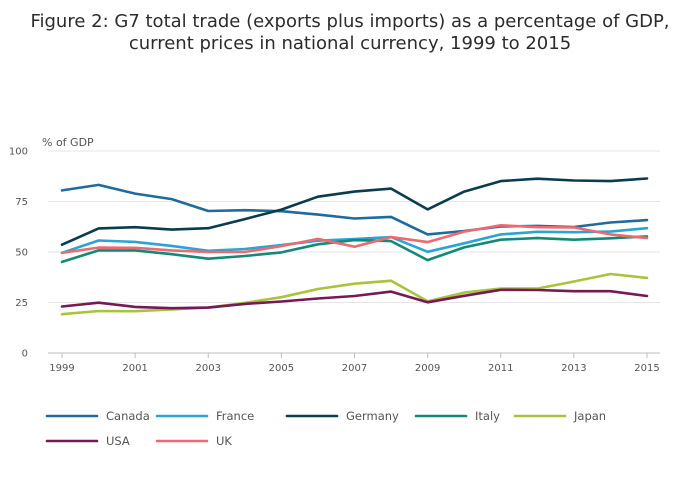 This screenshot has height=502, width=700. Describe the element at coordinates (427, 368) in the screenshot. I see `x-tick-label-2009: 2009` at that location.